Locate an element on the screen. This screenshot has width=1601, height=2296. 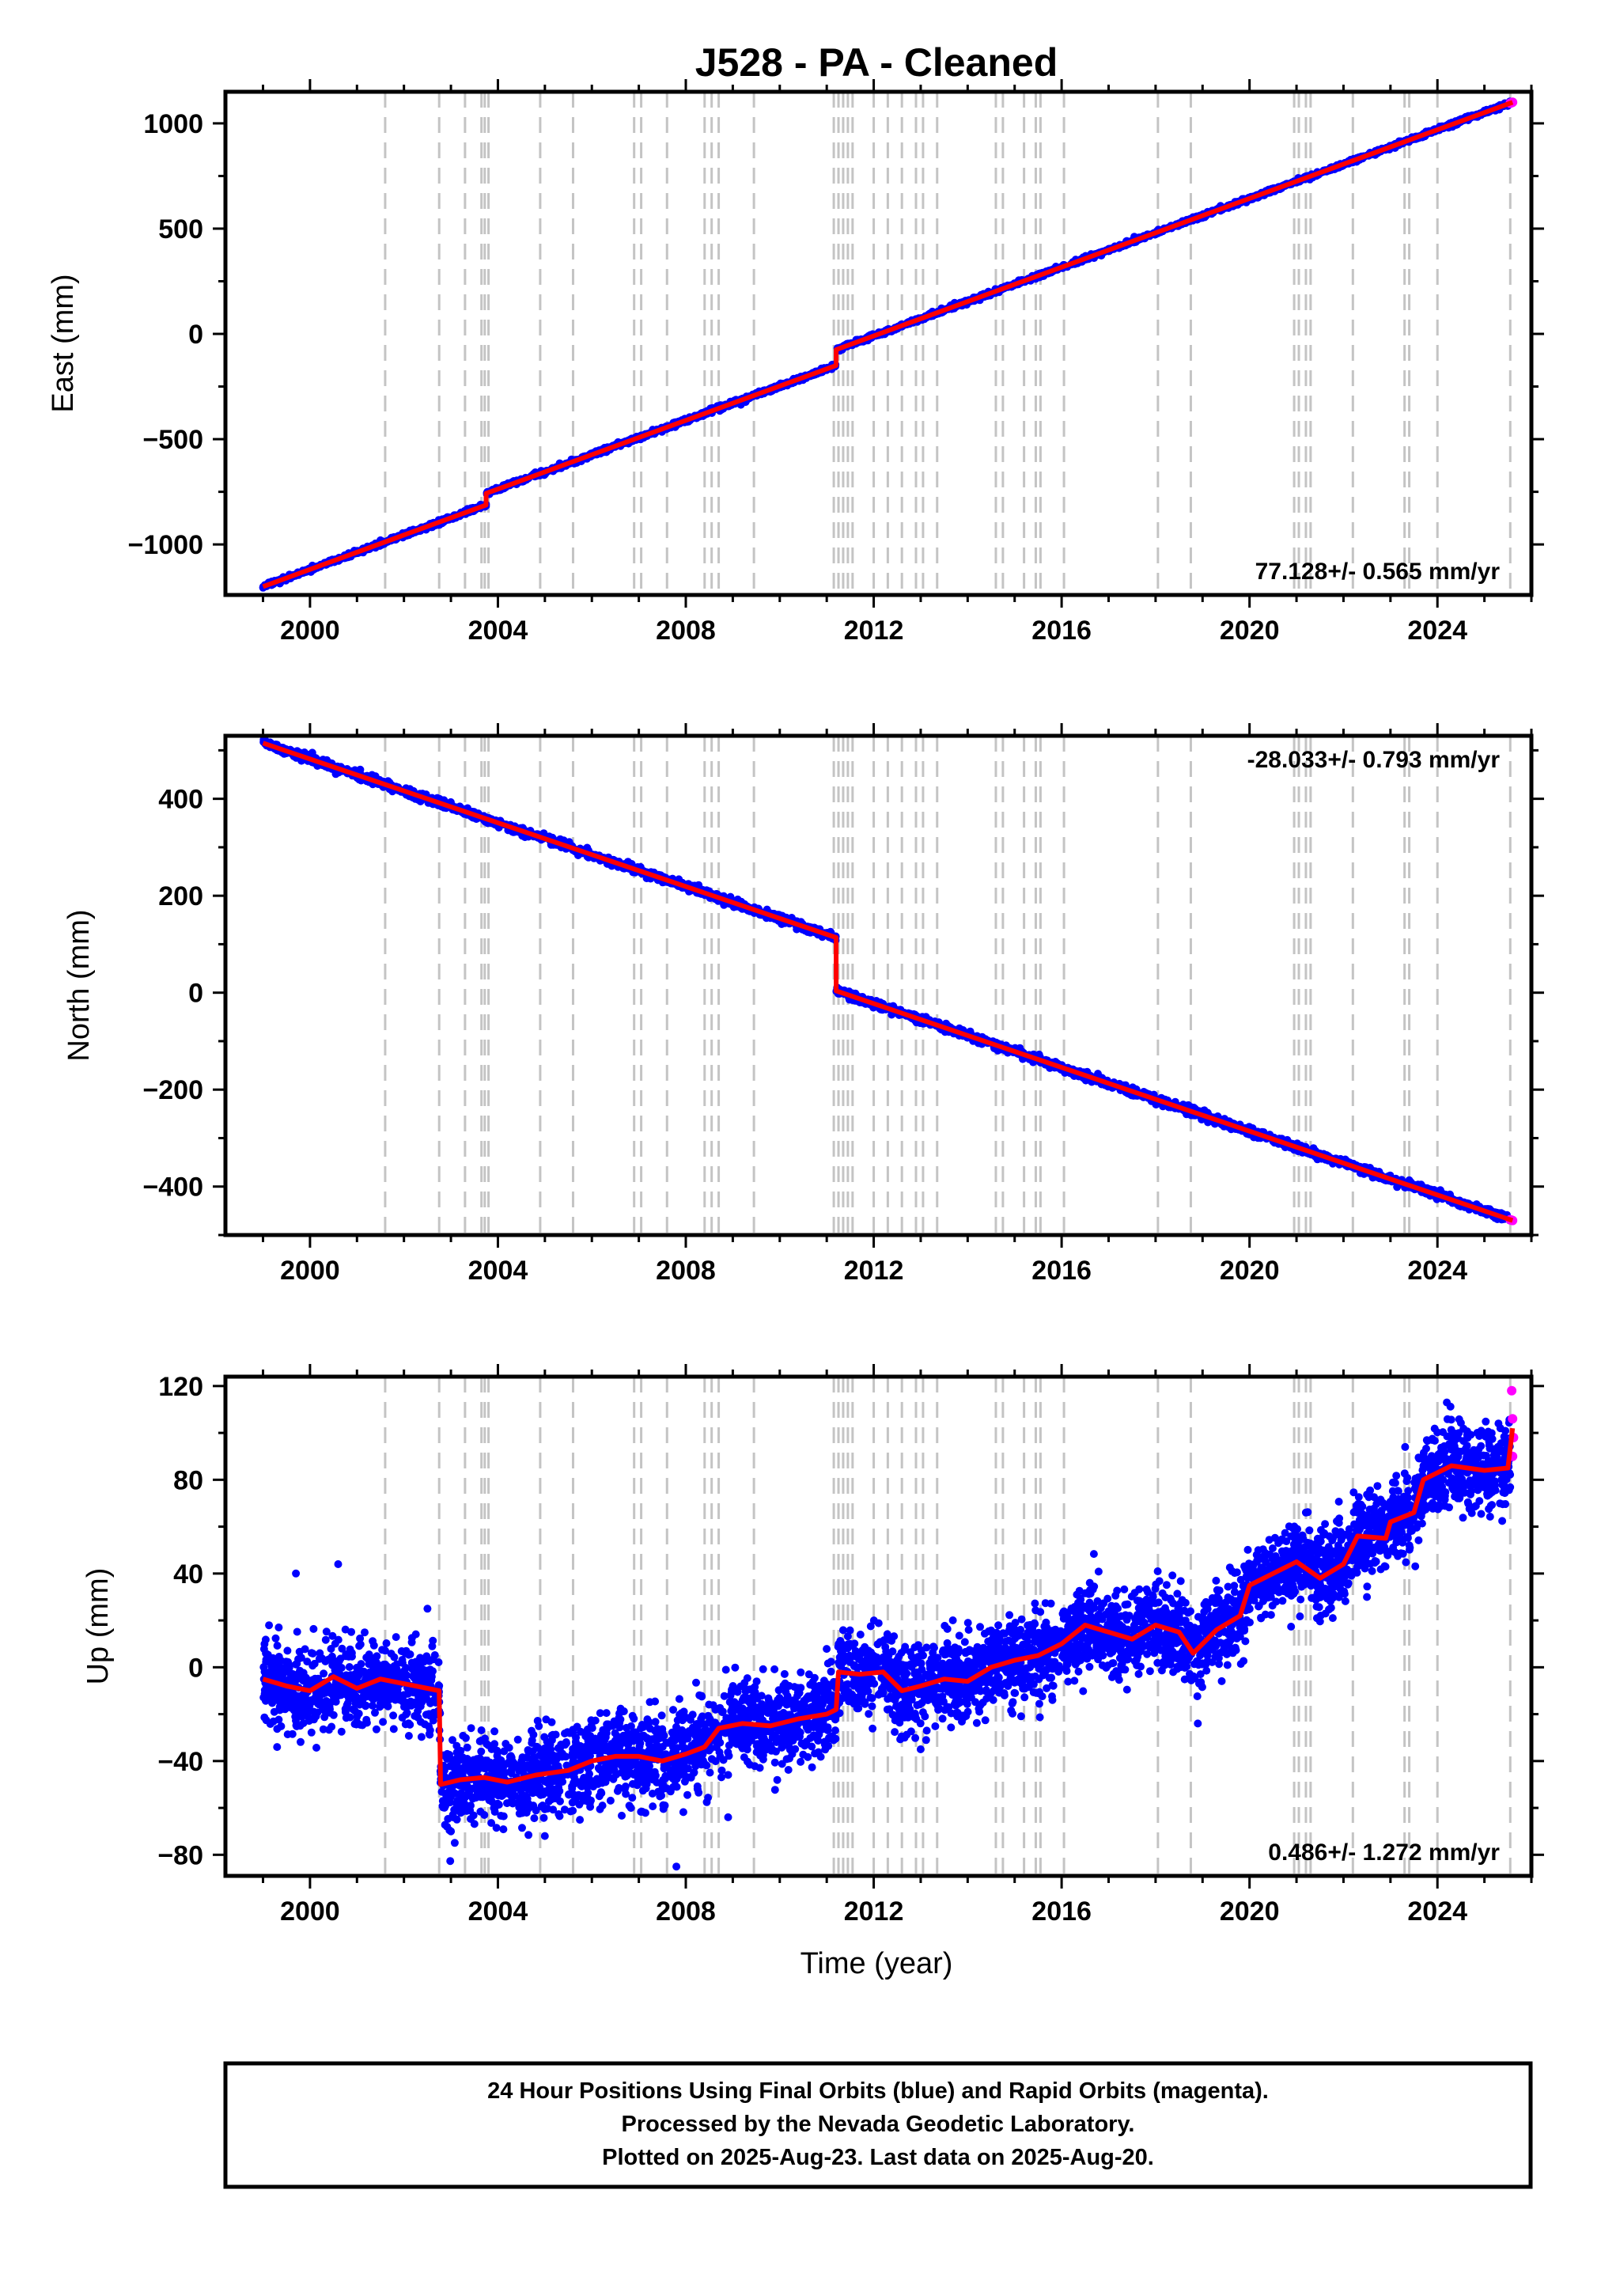
y-axis-label: Up (mm) is located at coordinates (98, 1627).